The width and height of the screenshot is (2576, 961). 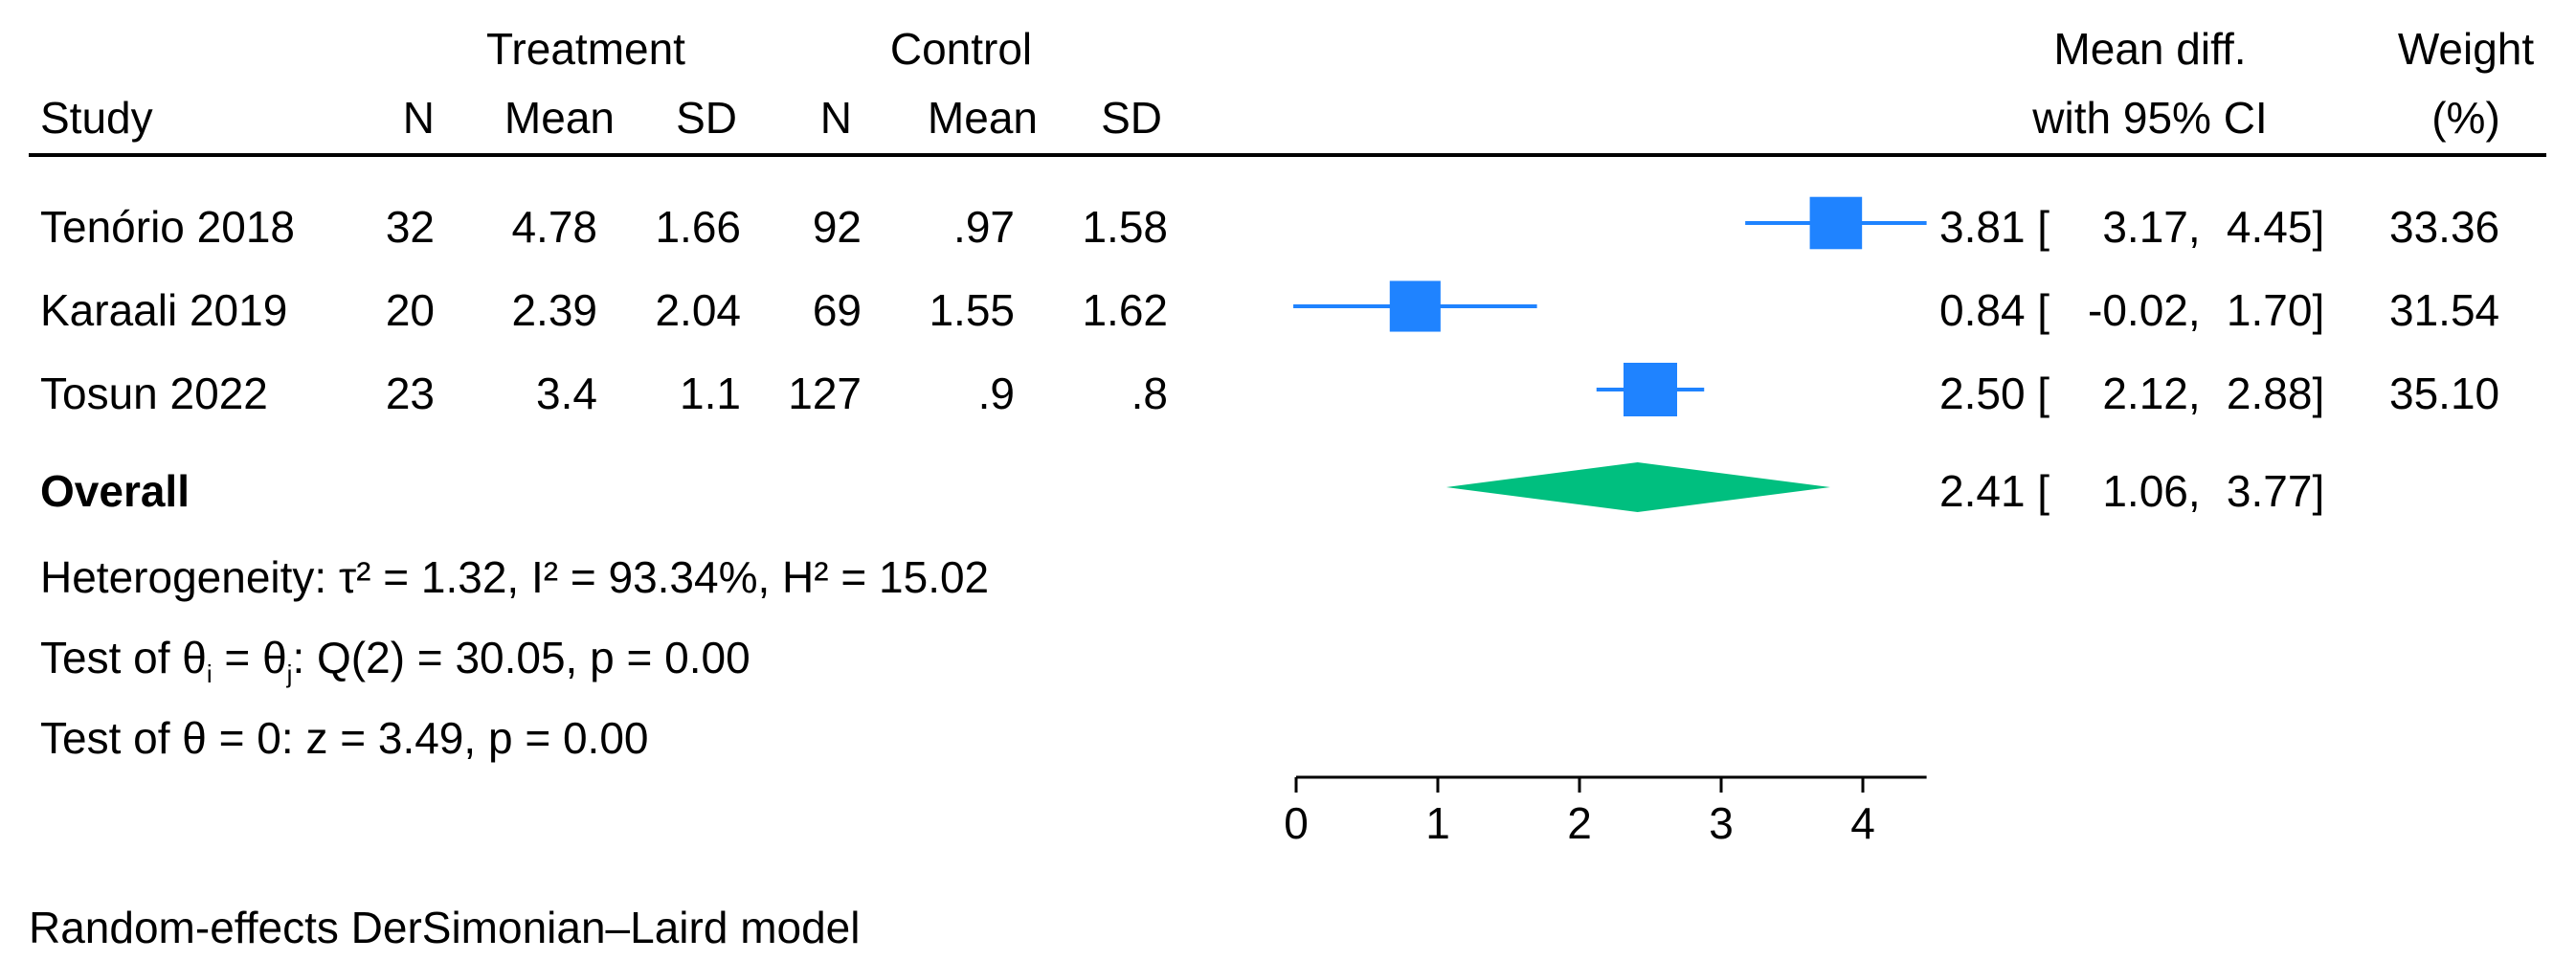 I want to click on treatment-sd: 1.1, so click(x=710, y=394).